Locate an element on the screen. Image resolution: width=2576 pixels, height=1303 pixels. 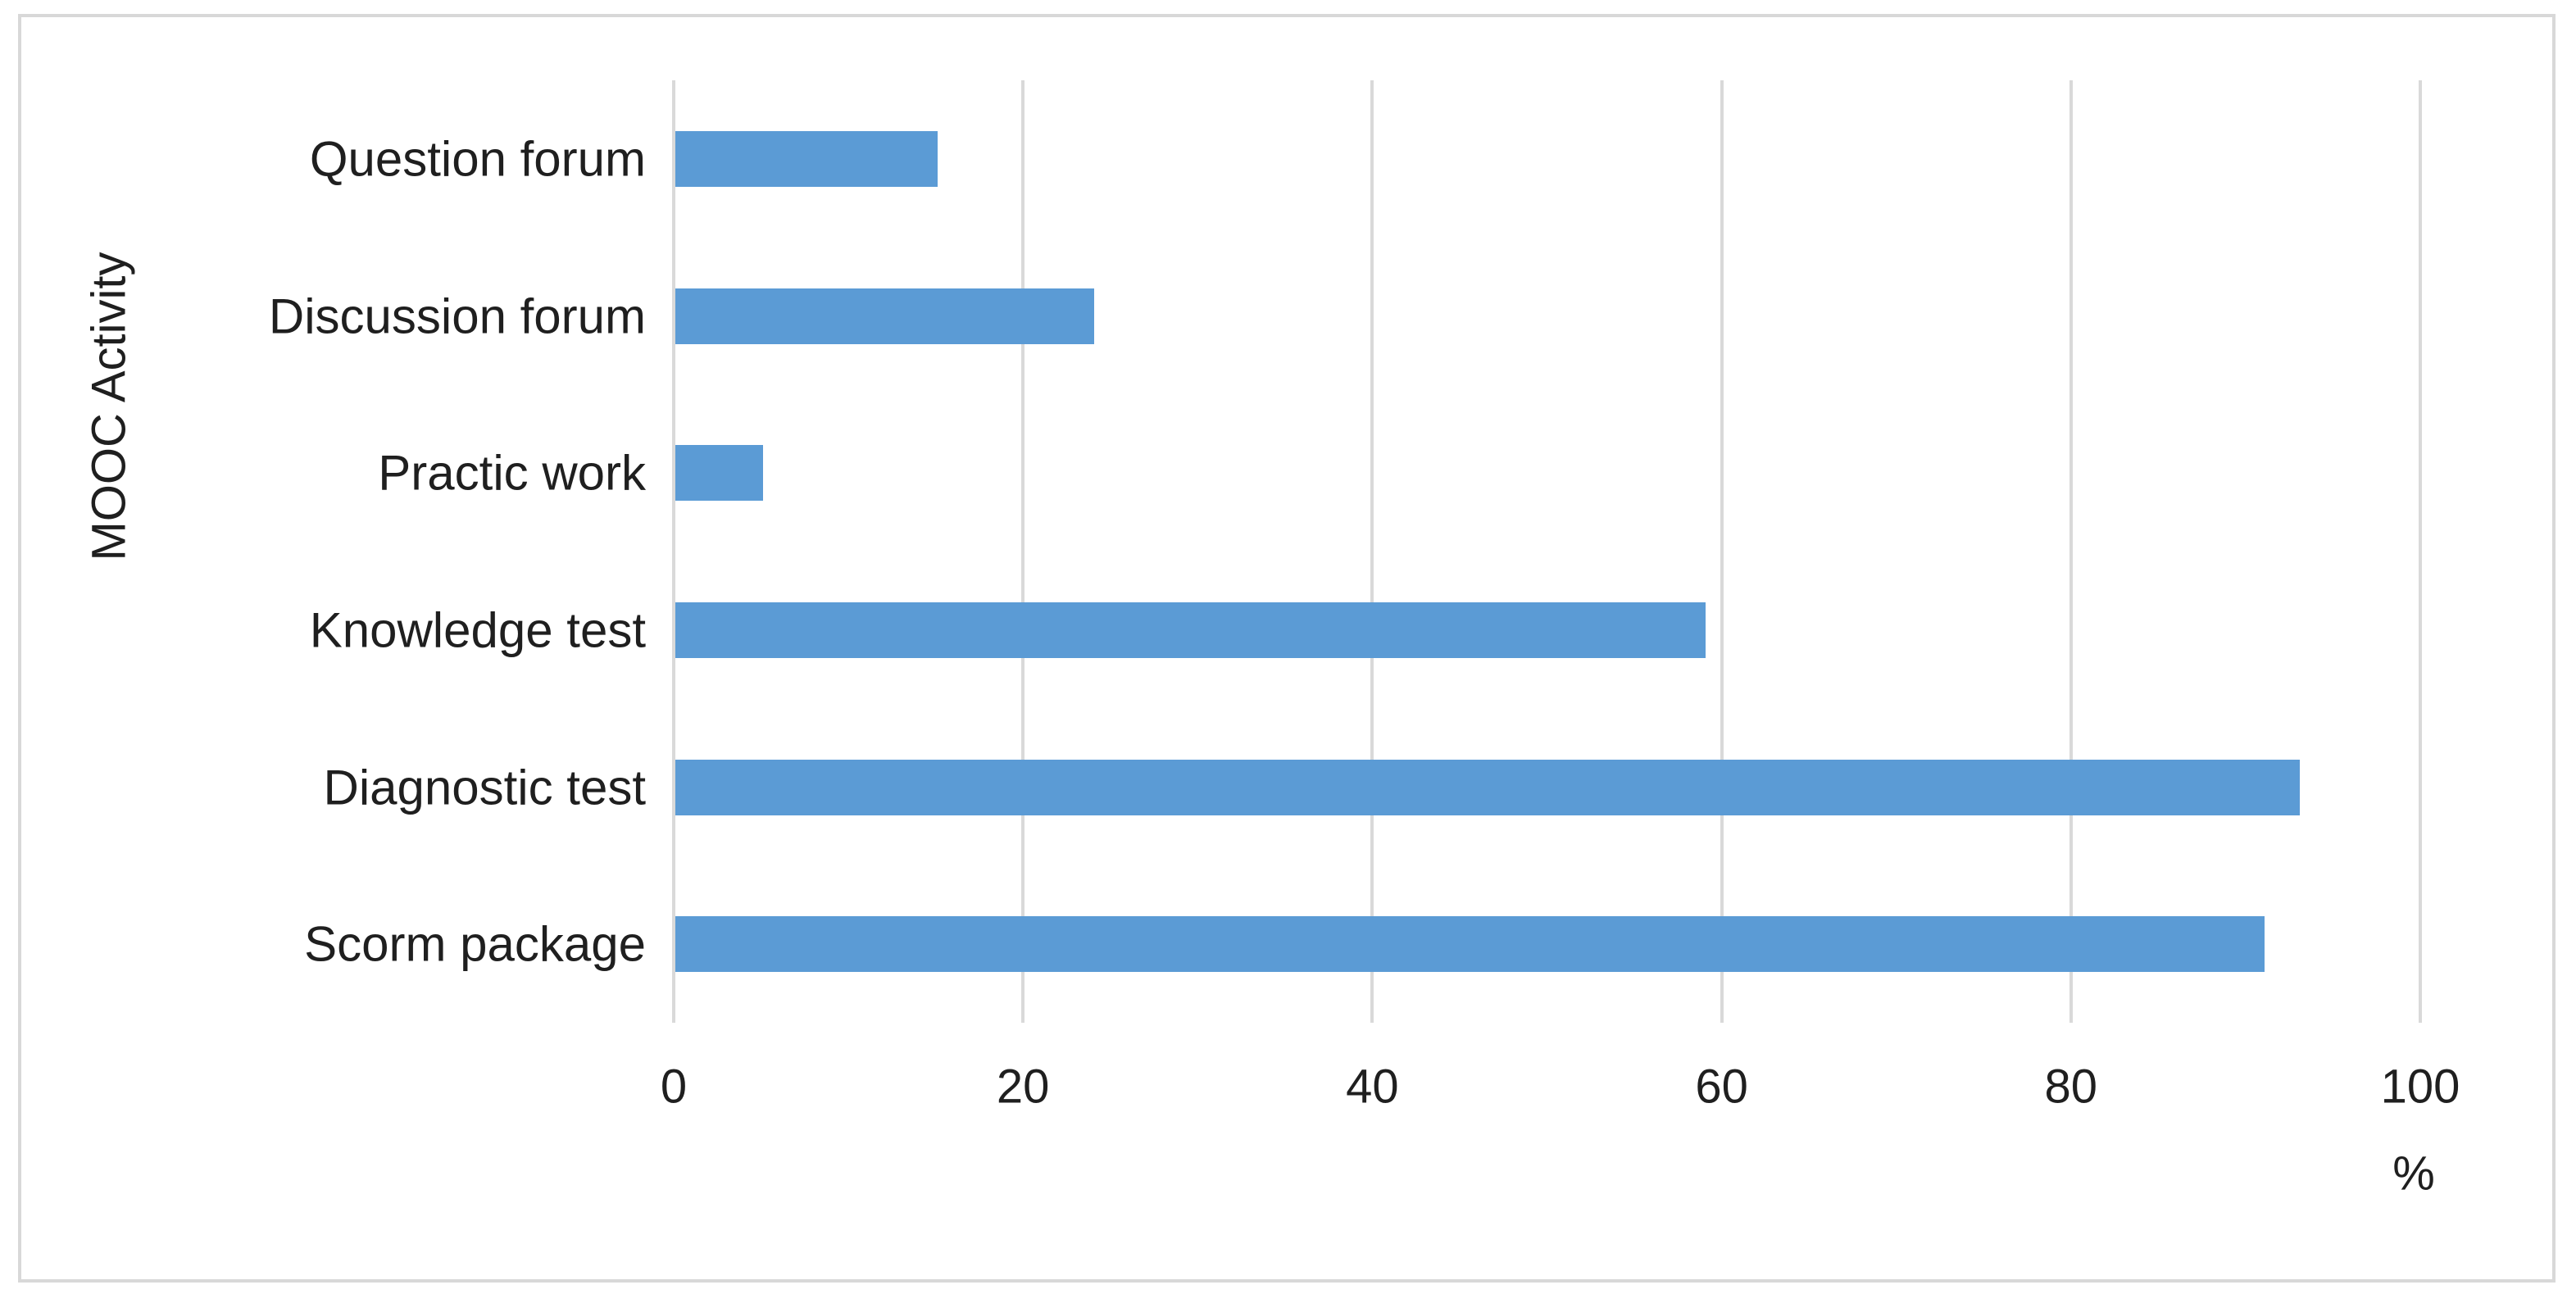
bar-question-forum is located at coordinates (806, 159).